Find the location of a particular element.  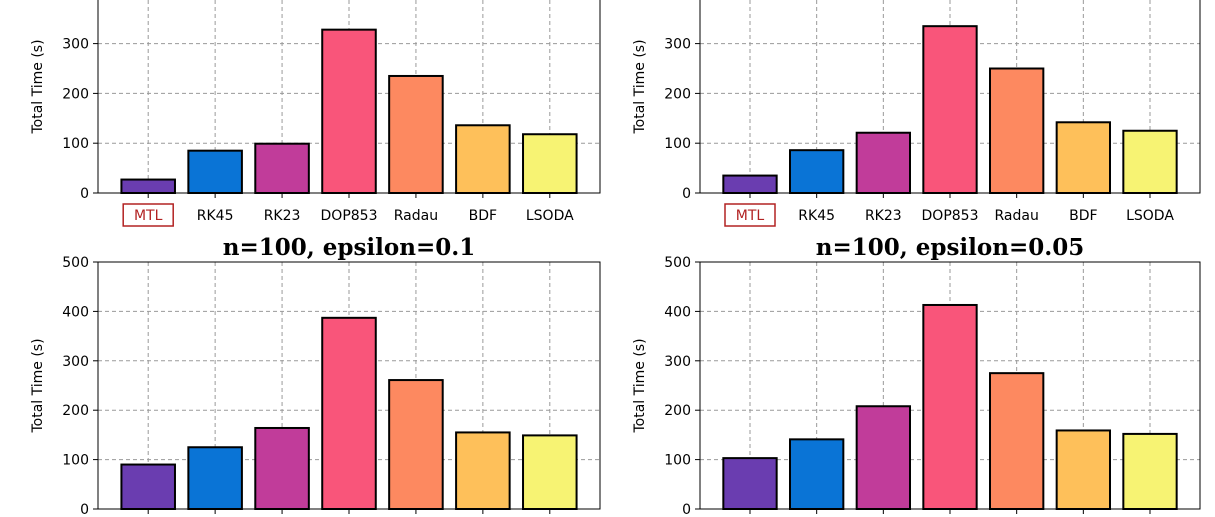

chart-title: n=100, epsilon=0.1 is located at coordinates (349, 247).